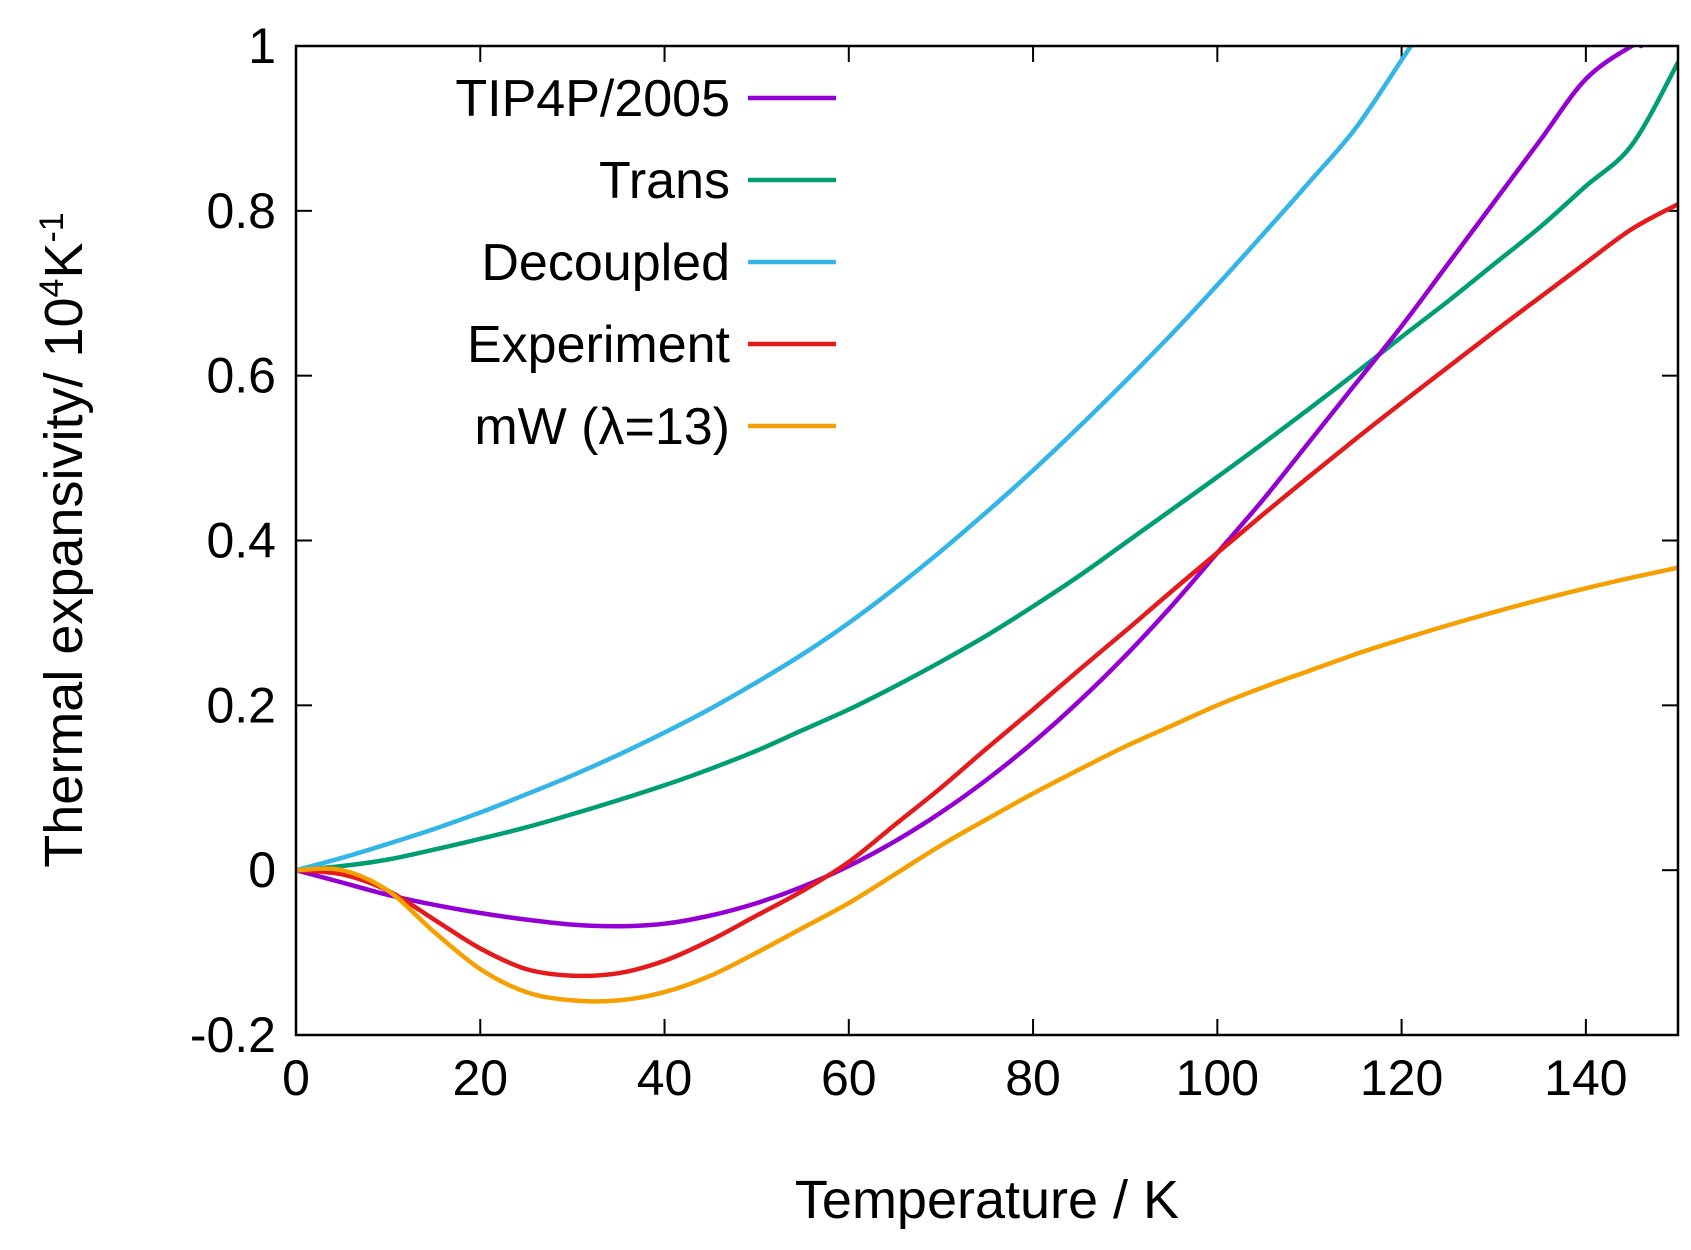 The image size is (1691, 1250). I want to click on y-axis-label-unit-exponent: -1, so click(52, 227).